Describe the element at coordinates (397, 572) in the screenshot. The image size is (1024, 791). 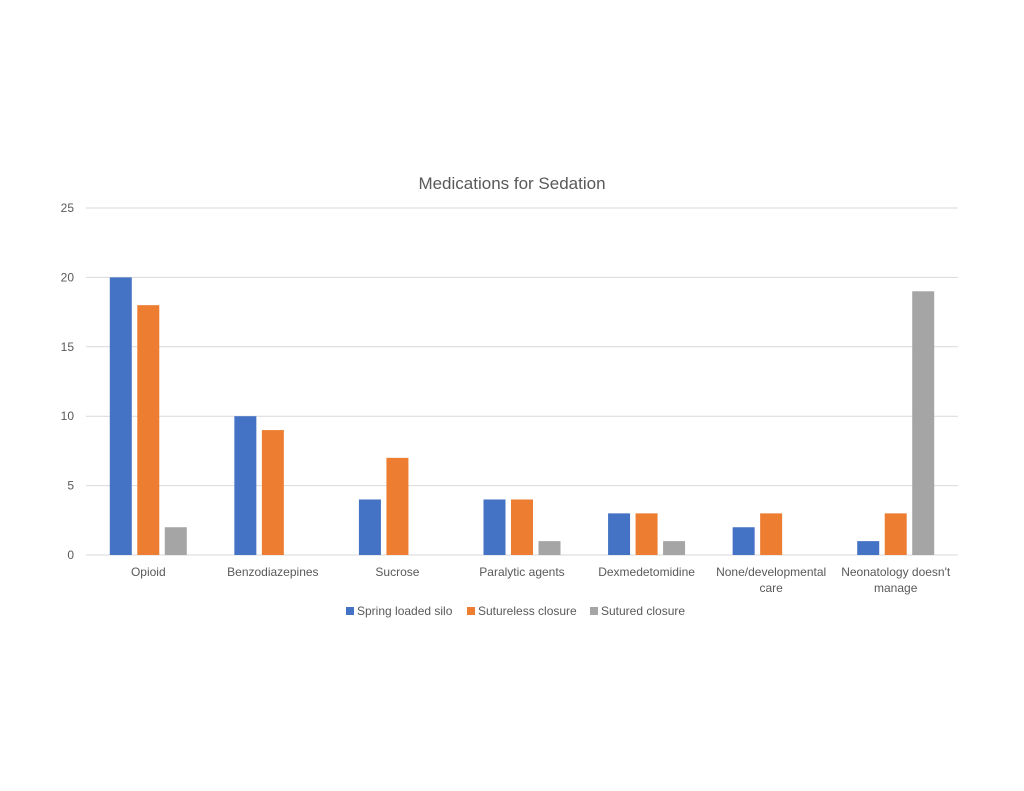
I see `x-tick-label: Sucrose` at that location.